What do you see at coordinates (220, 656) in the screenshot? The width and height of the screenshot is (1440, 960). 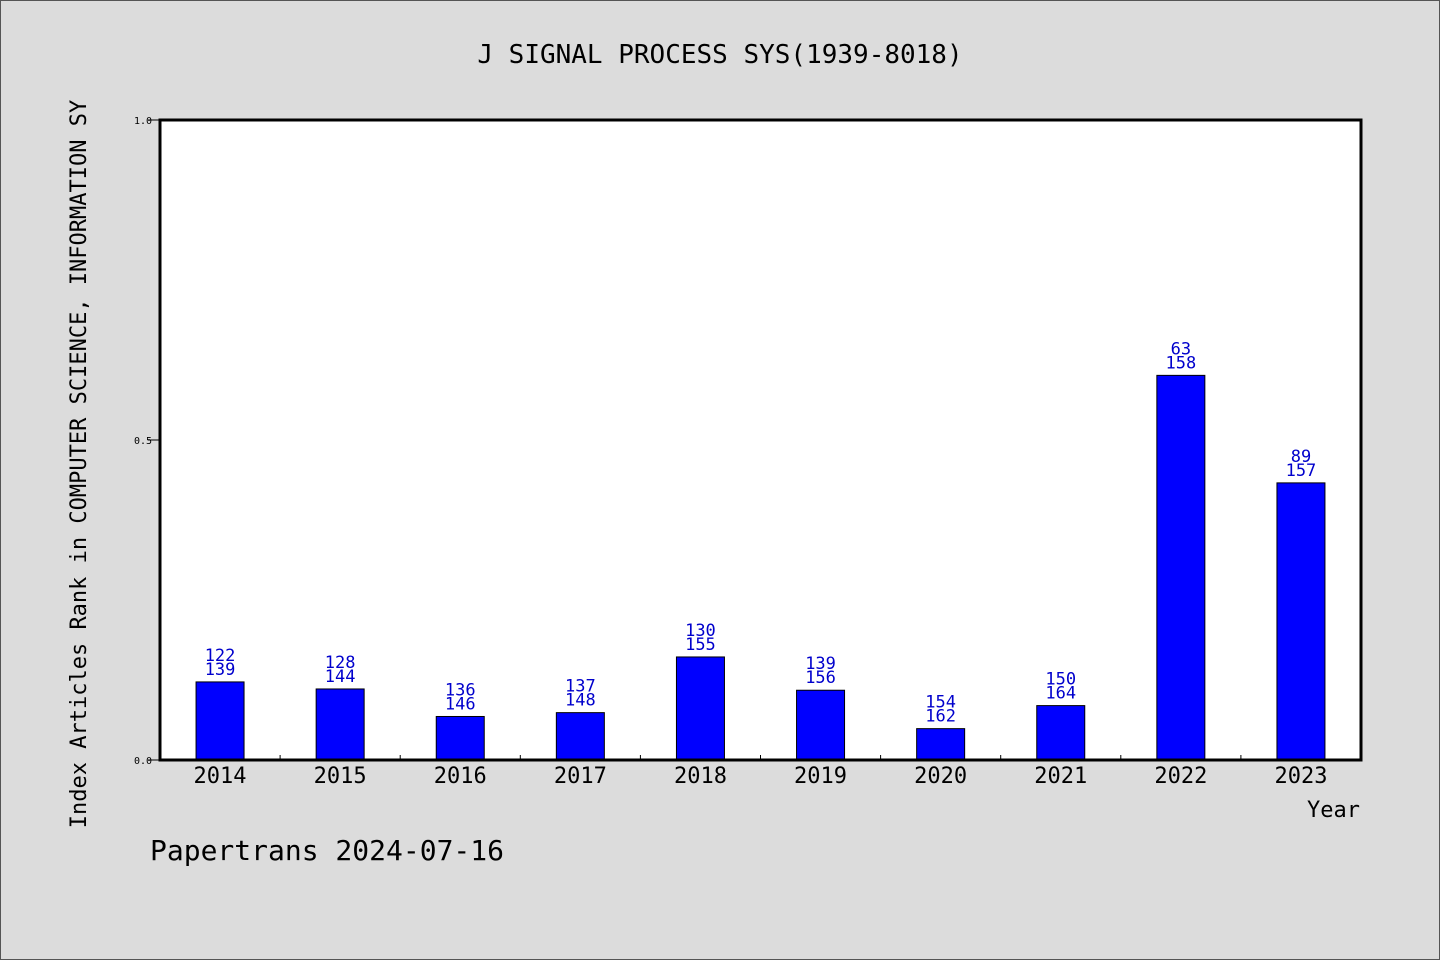 I see `bar-label-top-2014: 122` at bounding box center [220, 656].